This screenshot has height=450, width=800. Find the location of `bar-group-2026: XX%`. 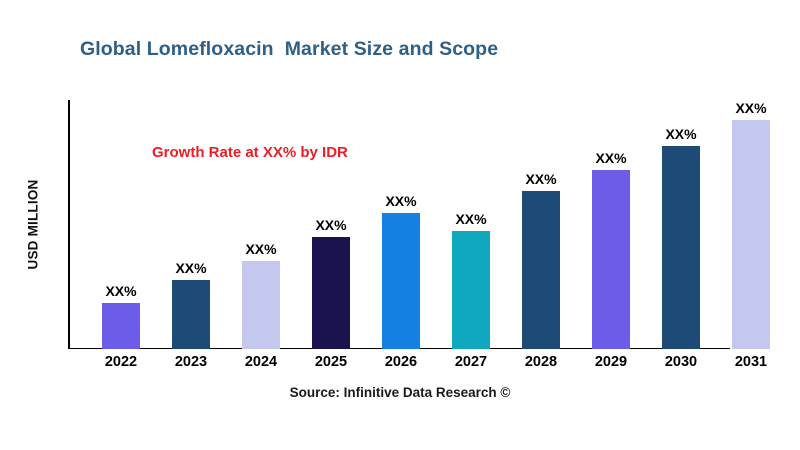

bar-group-2026: XX% is located at coordinates (401, 224).